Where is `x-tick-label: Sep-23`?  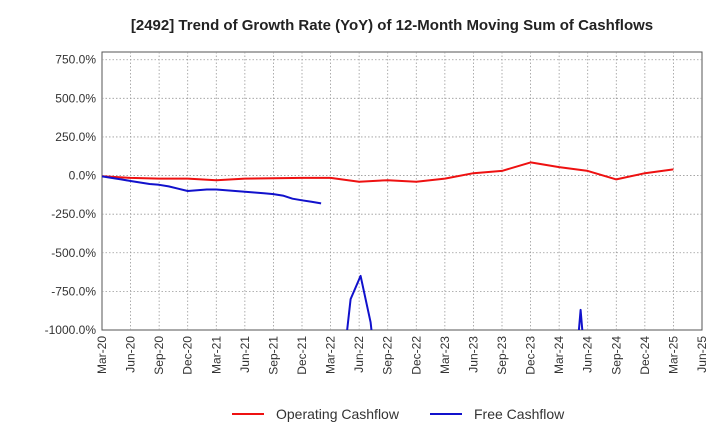
x-tick-label: Sep-23 is located at coordinates (502, 355).